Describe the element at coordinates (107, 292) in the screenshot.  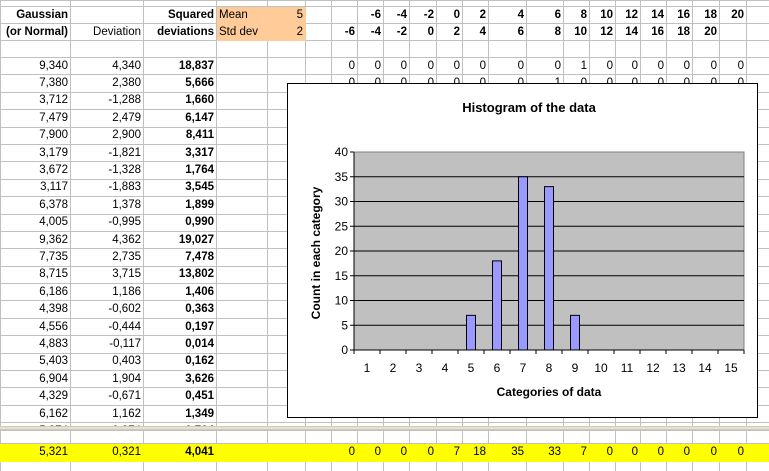
I see `deviation-value: 1,186` at that location.